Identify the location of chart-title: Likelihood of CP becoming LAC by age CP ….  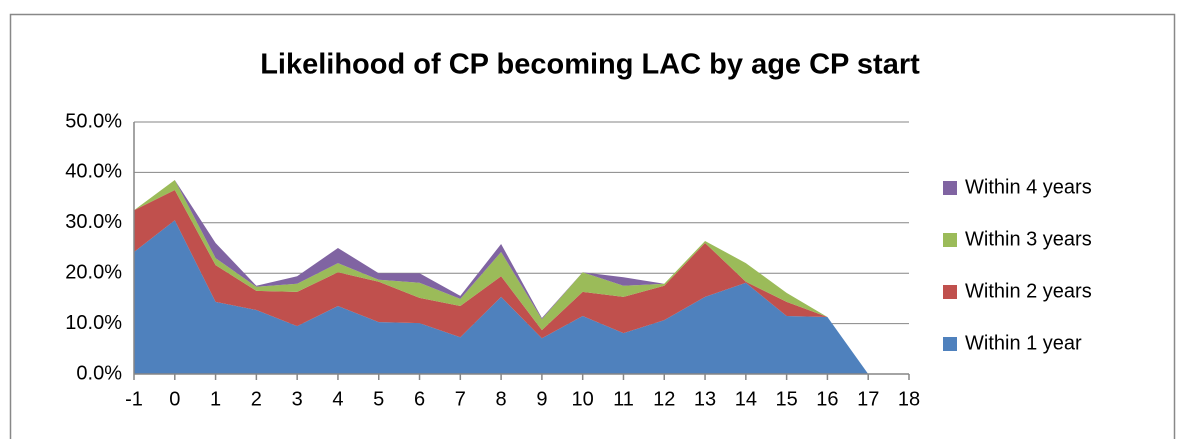
(590, 65).